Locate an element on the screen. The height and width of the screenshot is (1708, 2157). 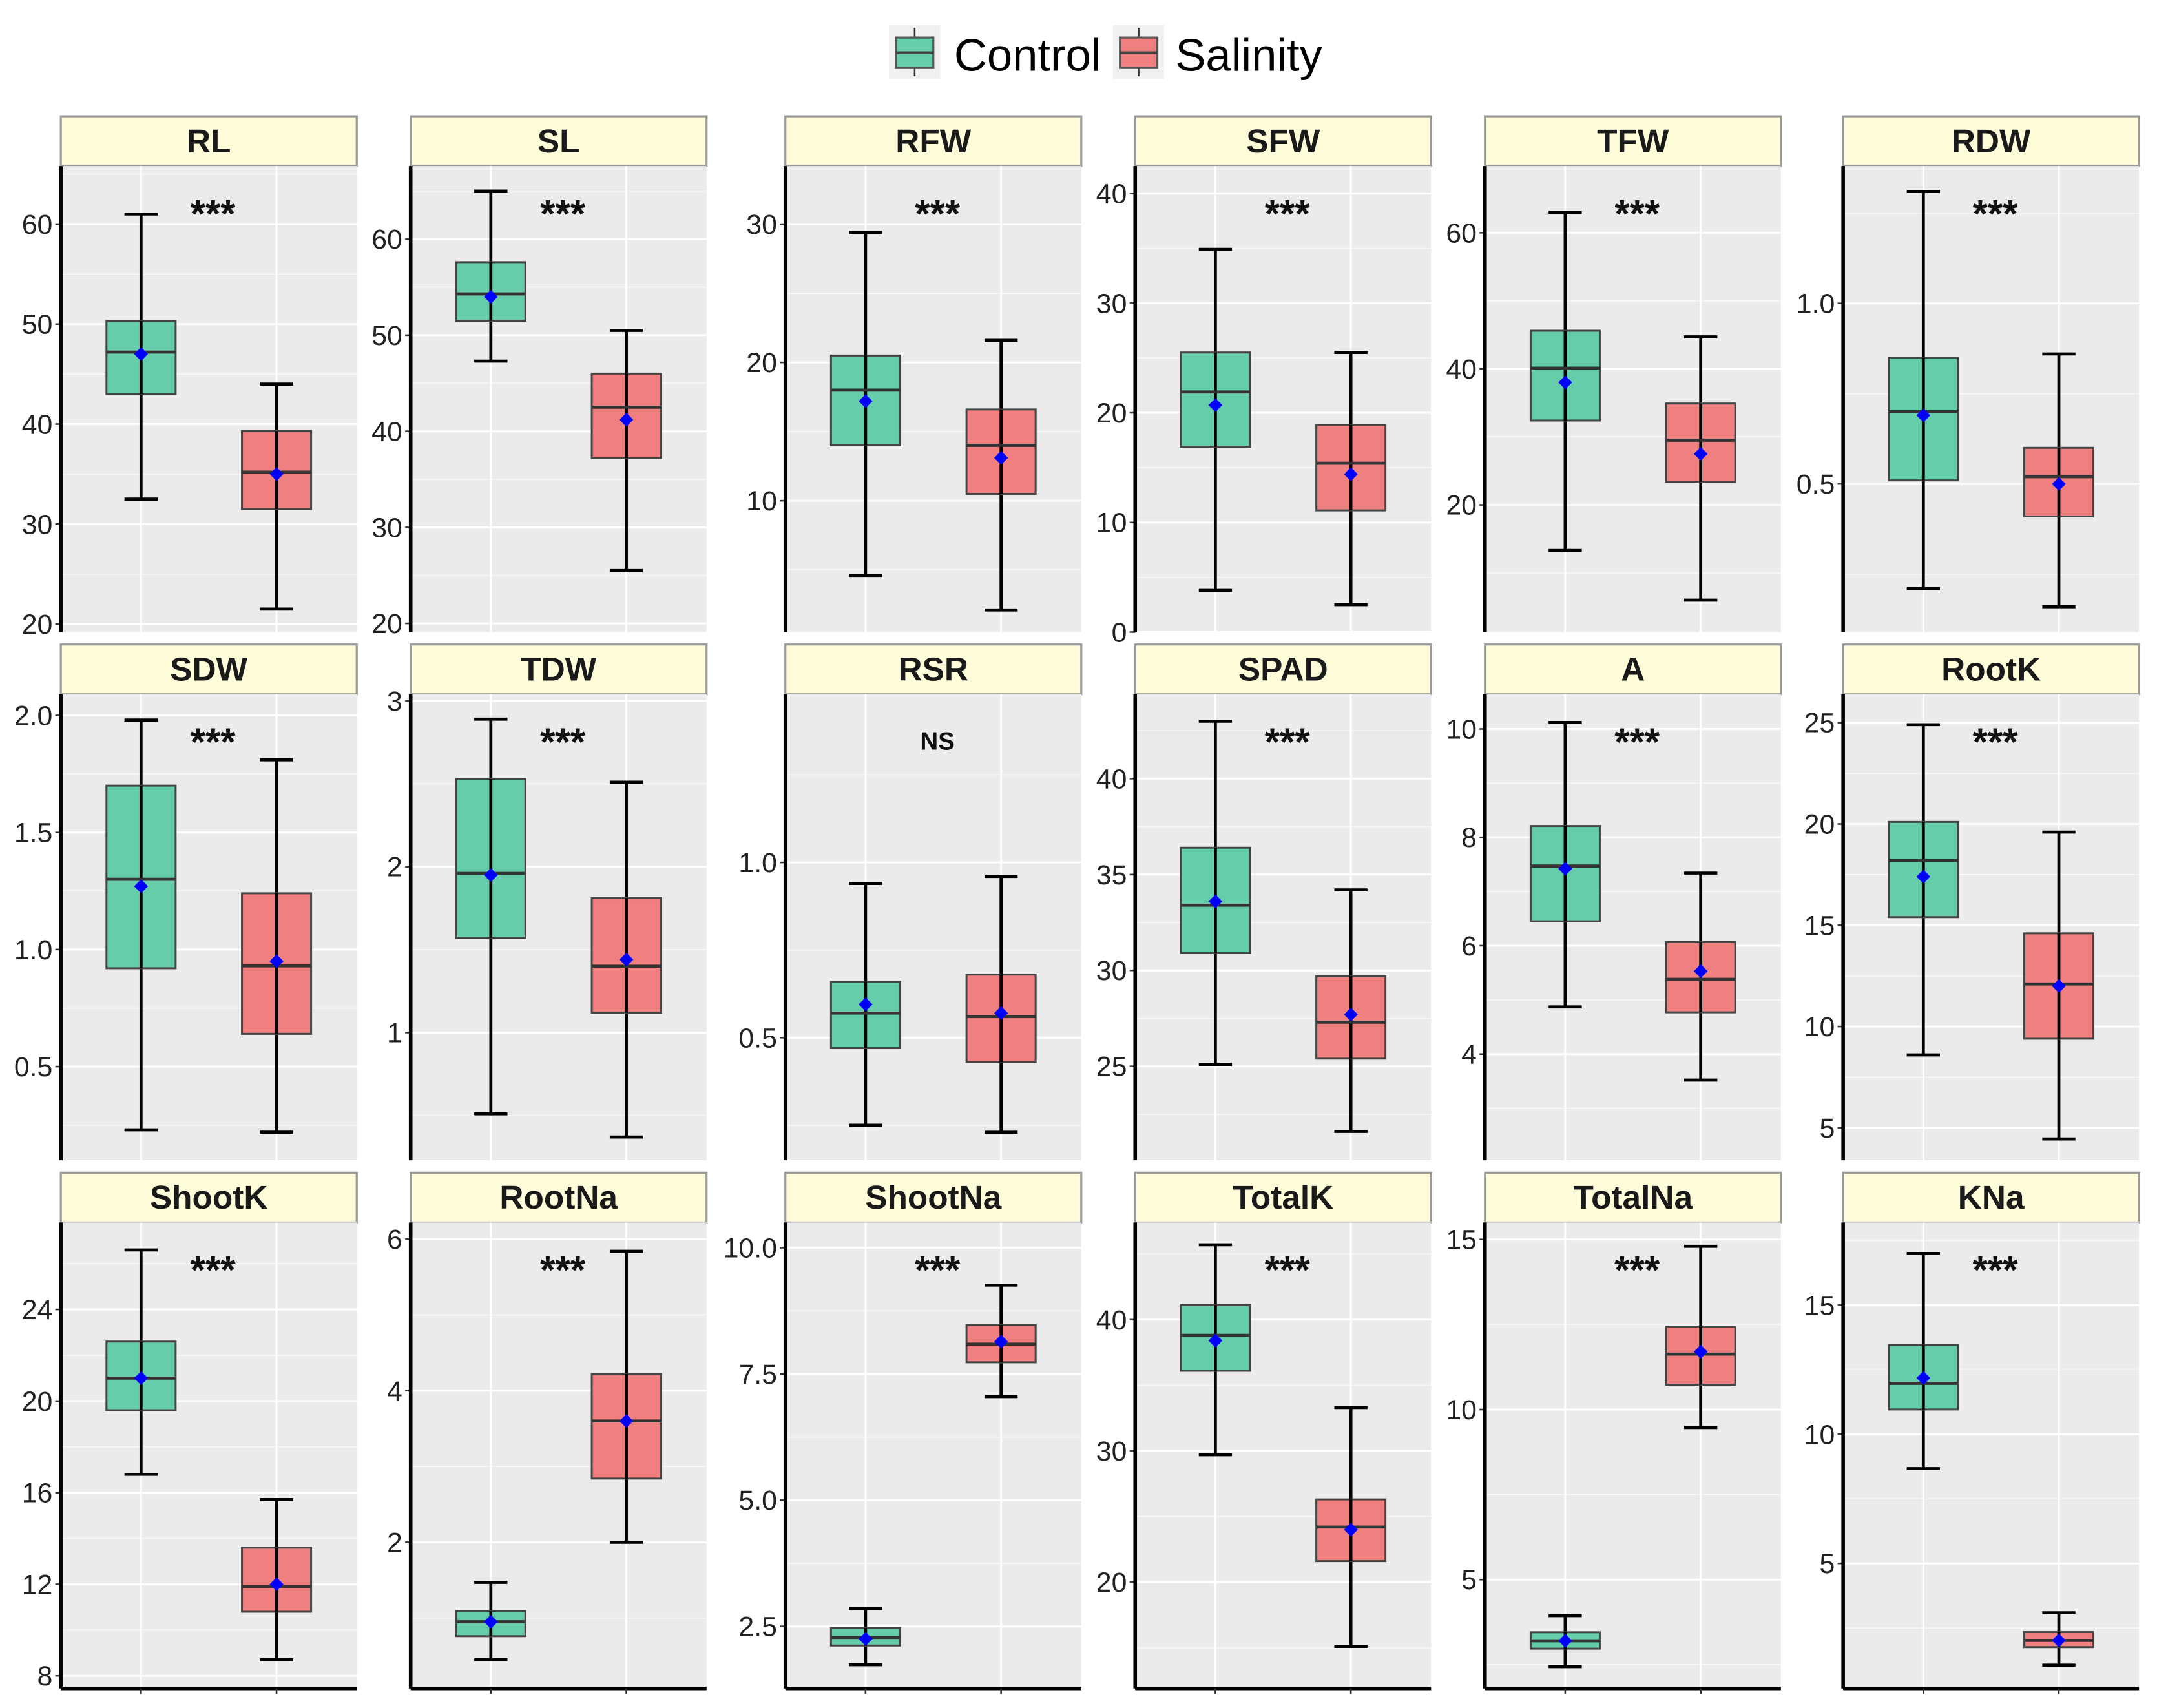
y-tick-label: 30 is located at coordinates (1111, 970).